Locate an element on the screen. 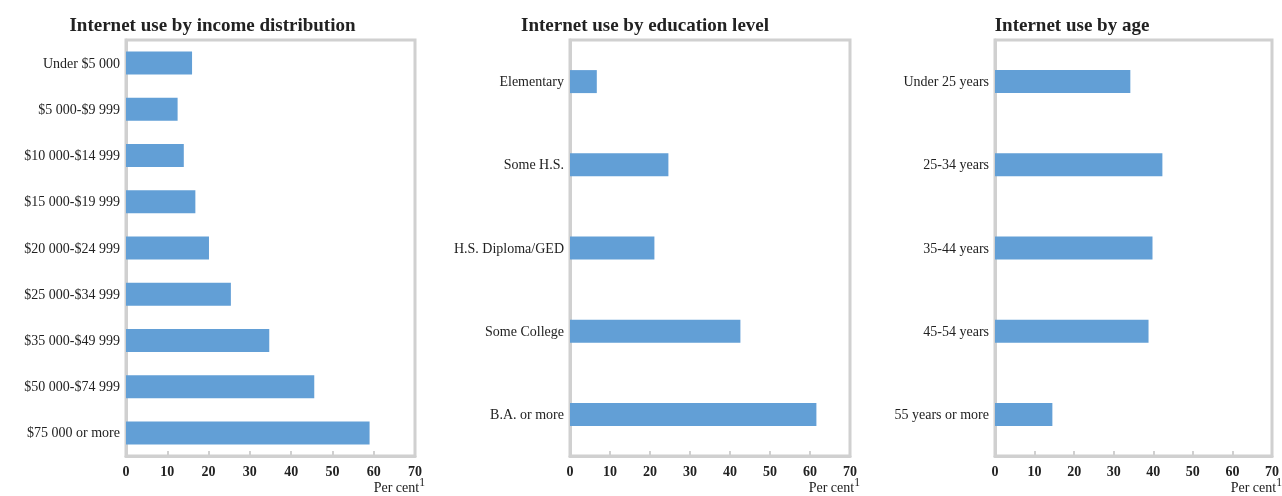 This screenshot has height=496, width=1282. y-tick-label: Elementary is located at coordinates (531, 82).